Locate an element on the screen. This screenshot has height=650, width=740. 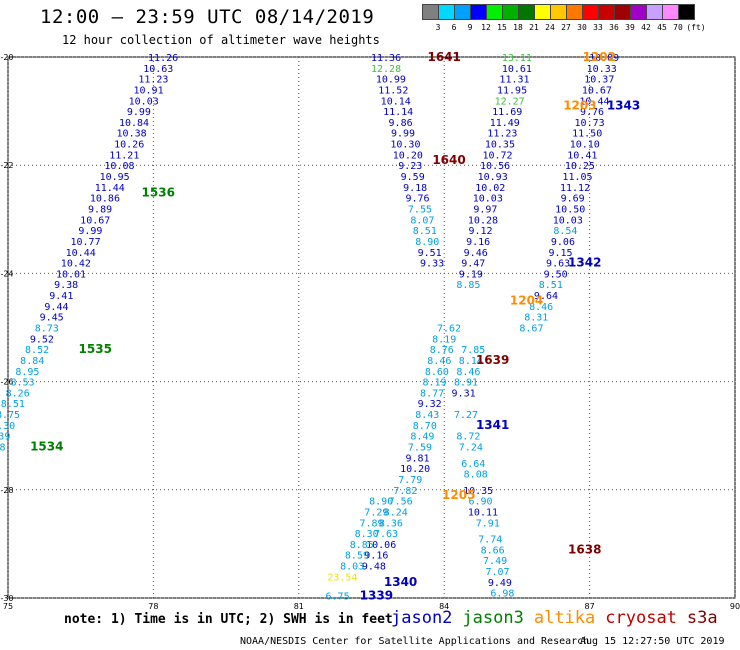
wave-height-point: 6.75 is located at coordinates (338, 596).